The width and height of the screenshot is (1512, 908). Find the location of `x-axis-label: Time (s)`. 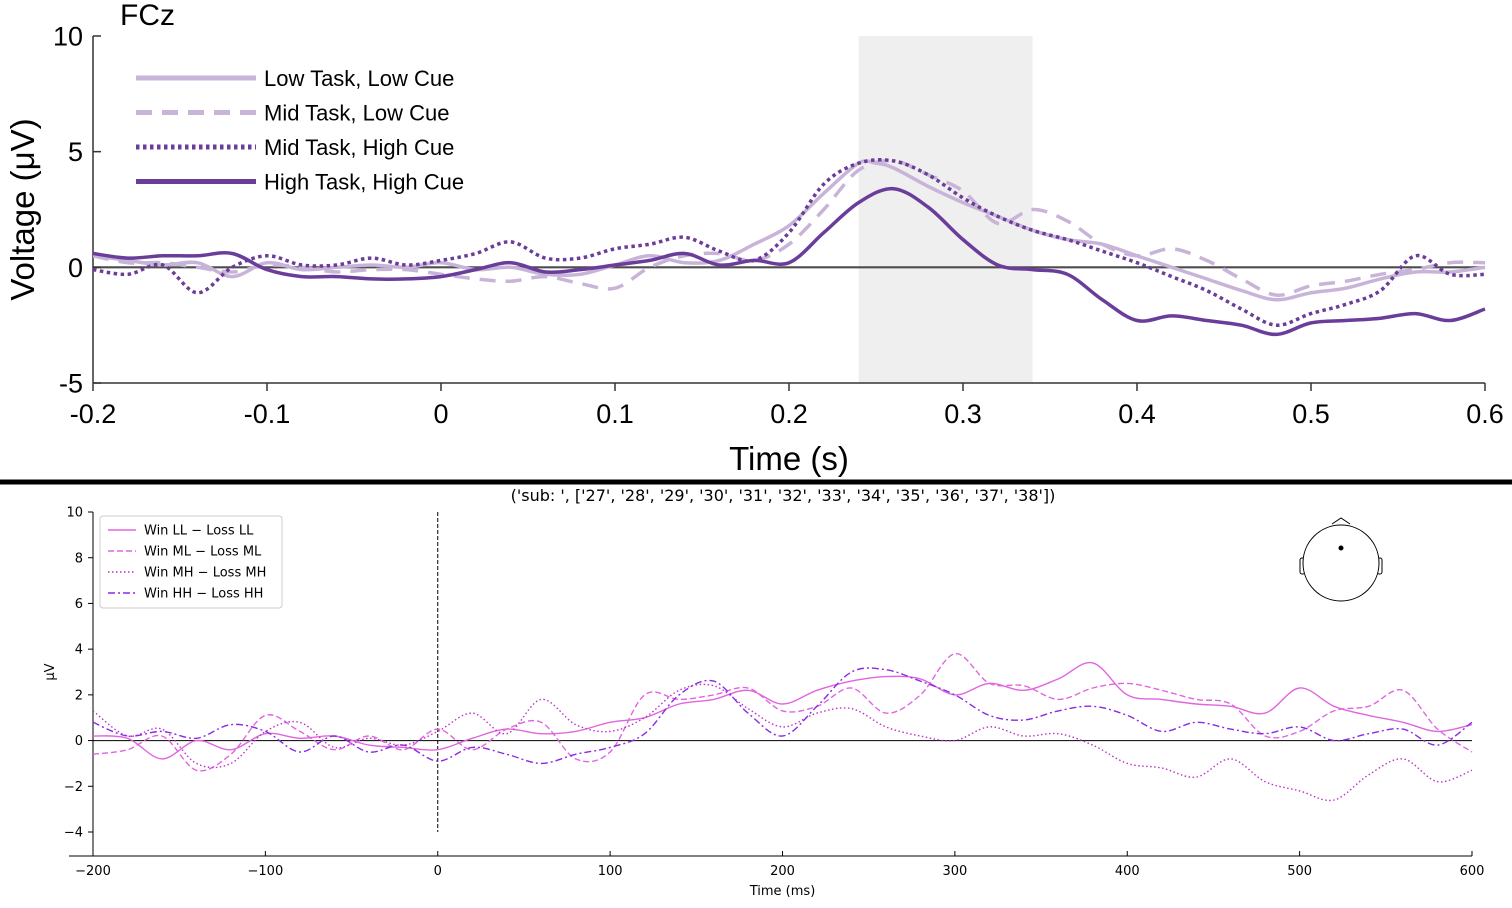

x-axis-label: Time (s) is located at coordinates (789, 458).